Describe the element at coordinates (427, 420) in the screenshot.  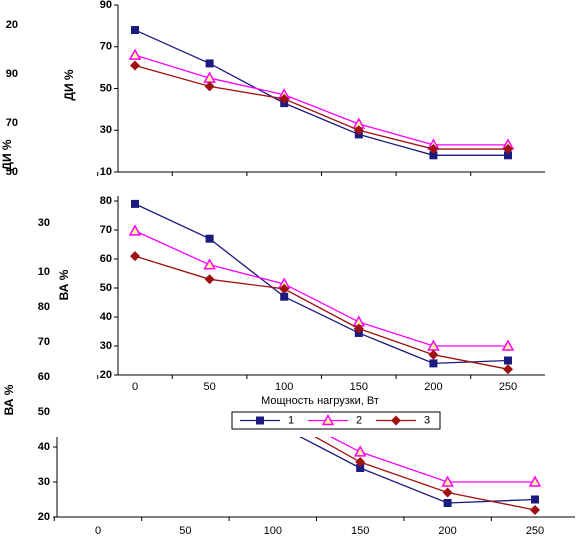
I see `legend-label: 3` at that location.